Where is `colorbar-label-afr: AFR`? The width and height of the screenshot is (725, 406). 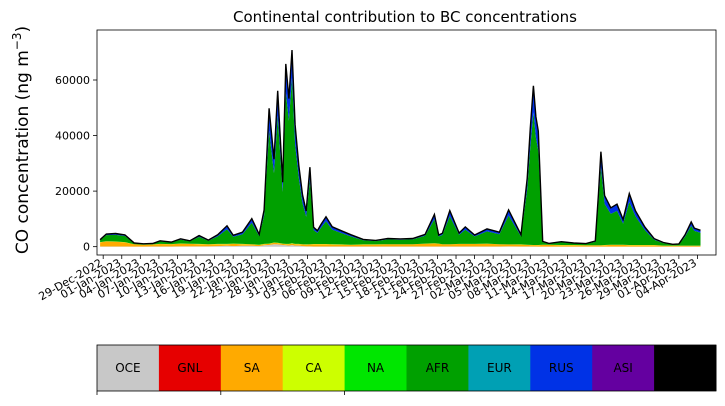
colorbar-label-afr: AFR is located at coordinates (437, 368).